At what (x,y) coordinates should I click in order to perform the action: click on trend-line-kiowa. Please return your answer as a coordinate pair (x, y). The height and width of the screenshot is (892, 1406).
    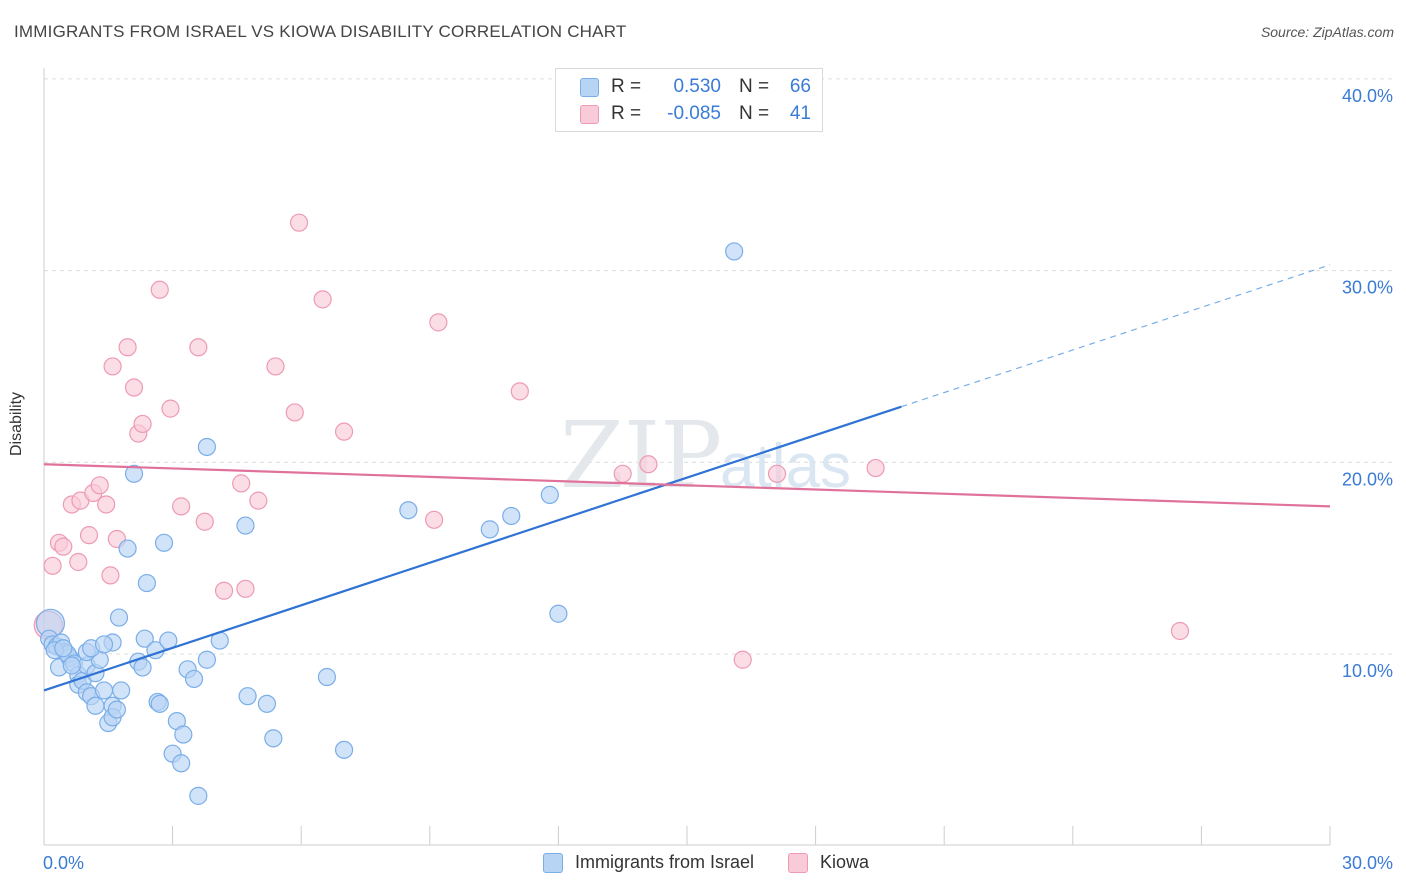
    Looking at the image, I should click on (687, 485).